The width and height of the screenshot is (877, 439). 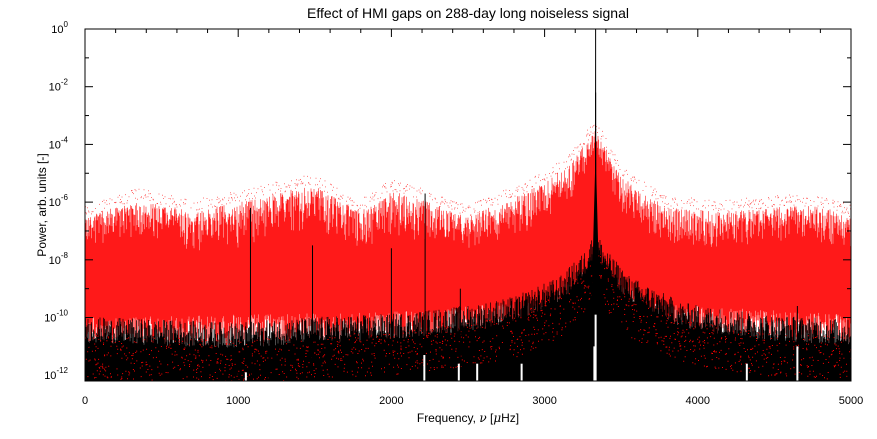 What do you see at coordinates (65, 255) in the screenshot?
I see `y-tick-exponent: -8` at bounding box center [65, 255].